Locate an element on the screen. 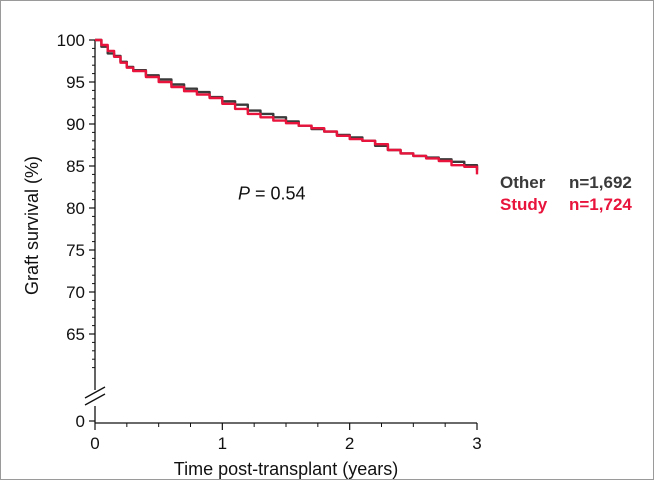 The height and width of the screenshot is (480, 654). y-tick-label: 75 is located at coordinates (75, 250).